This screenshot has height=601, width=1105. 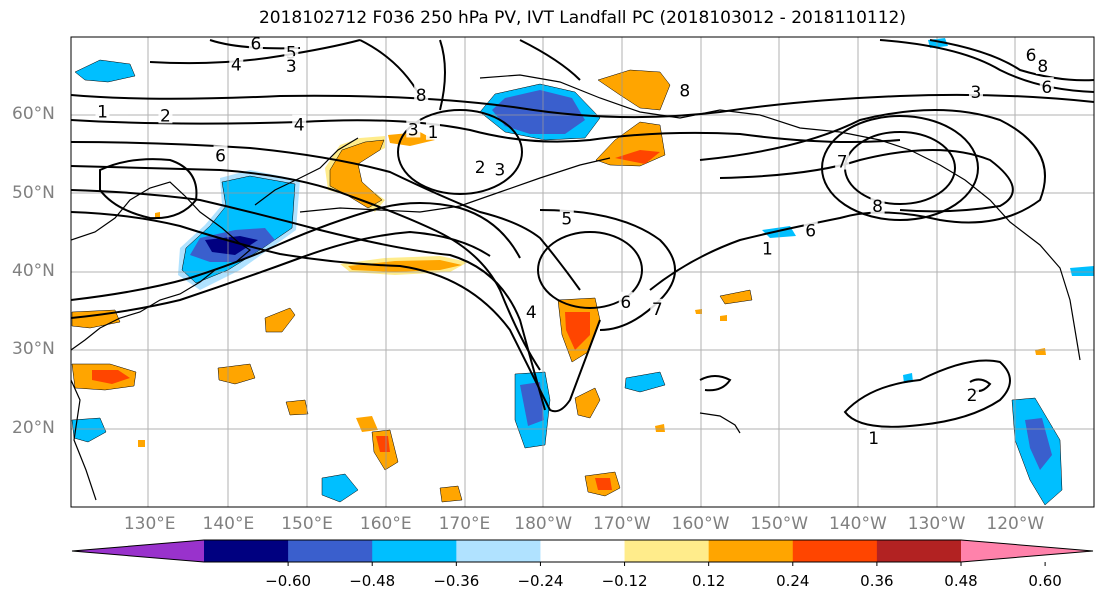 I want to click on coastline-philippines, so click(x=84, y=440).